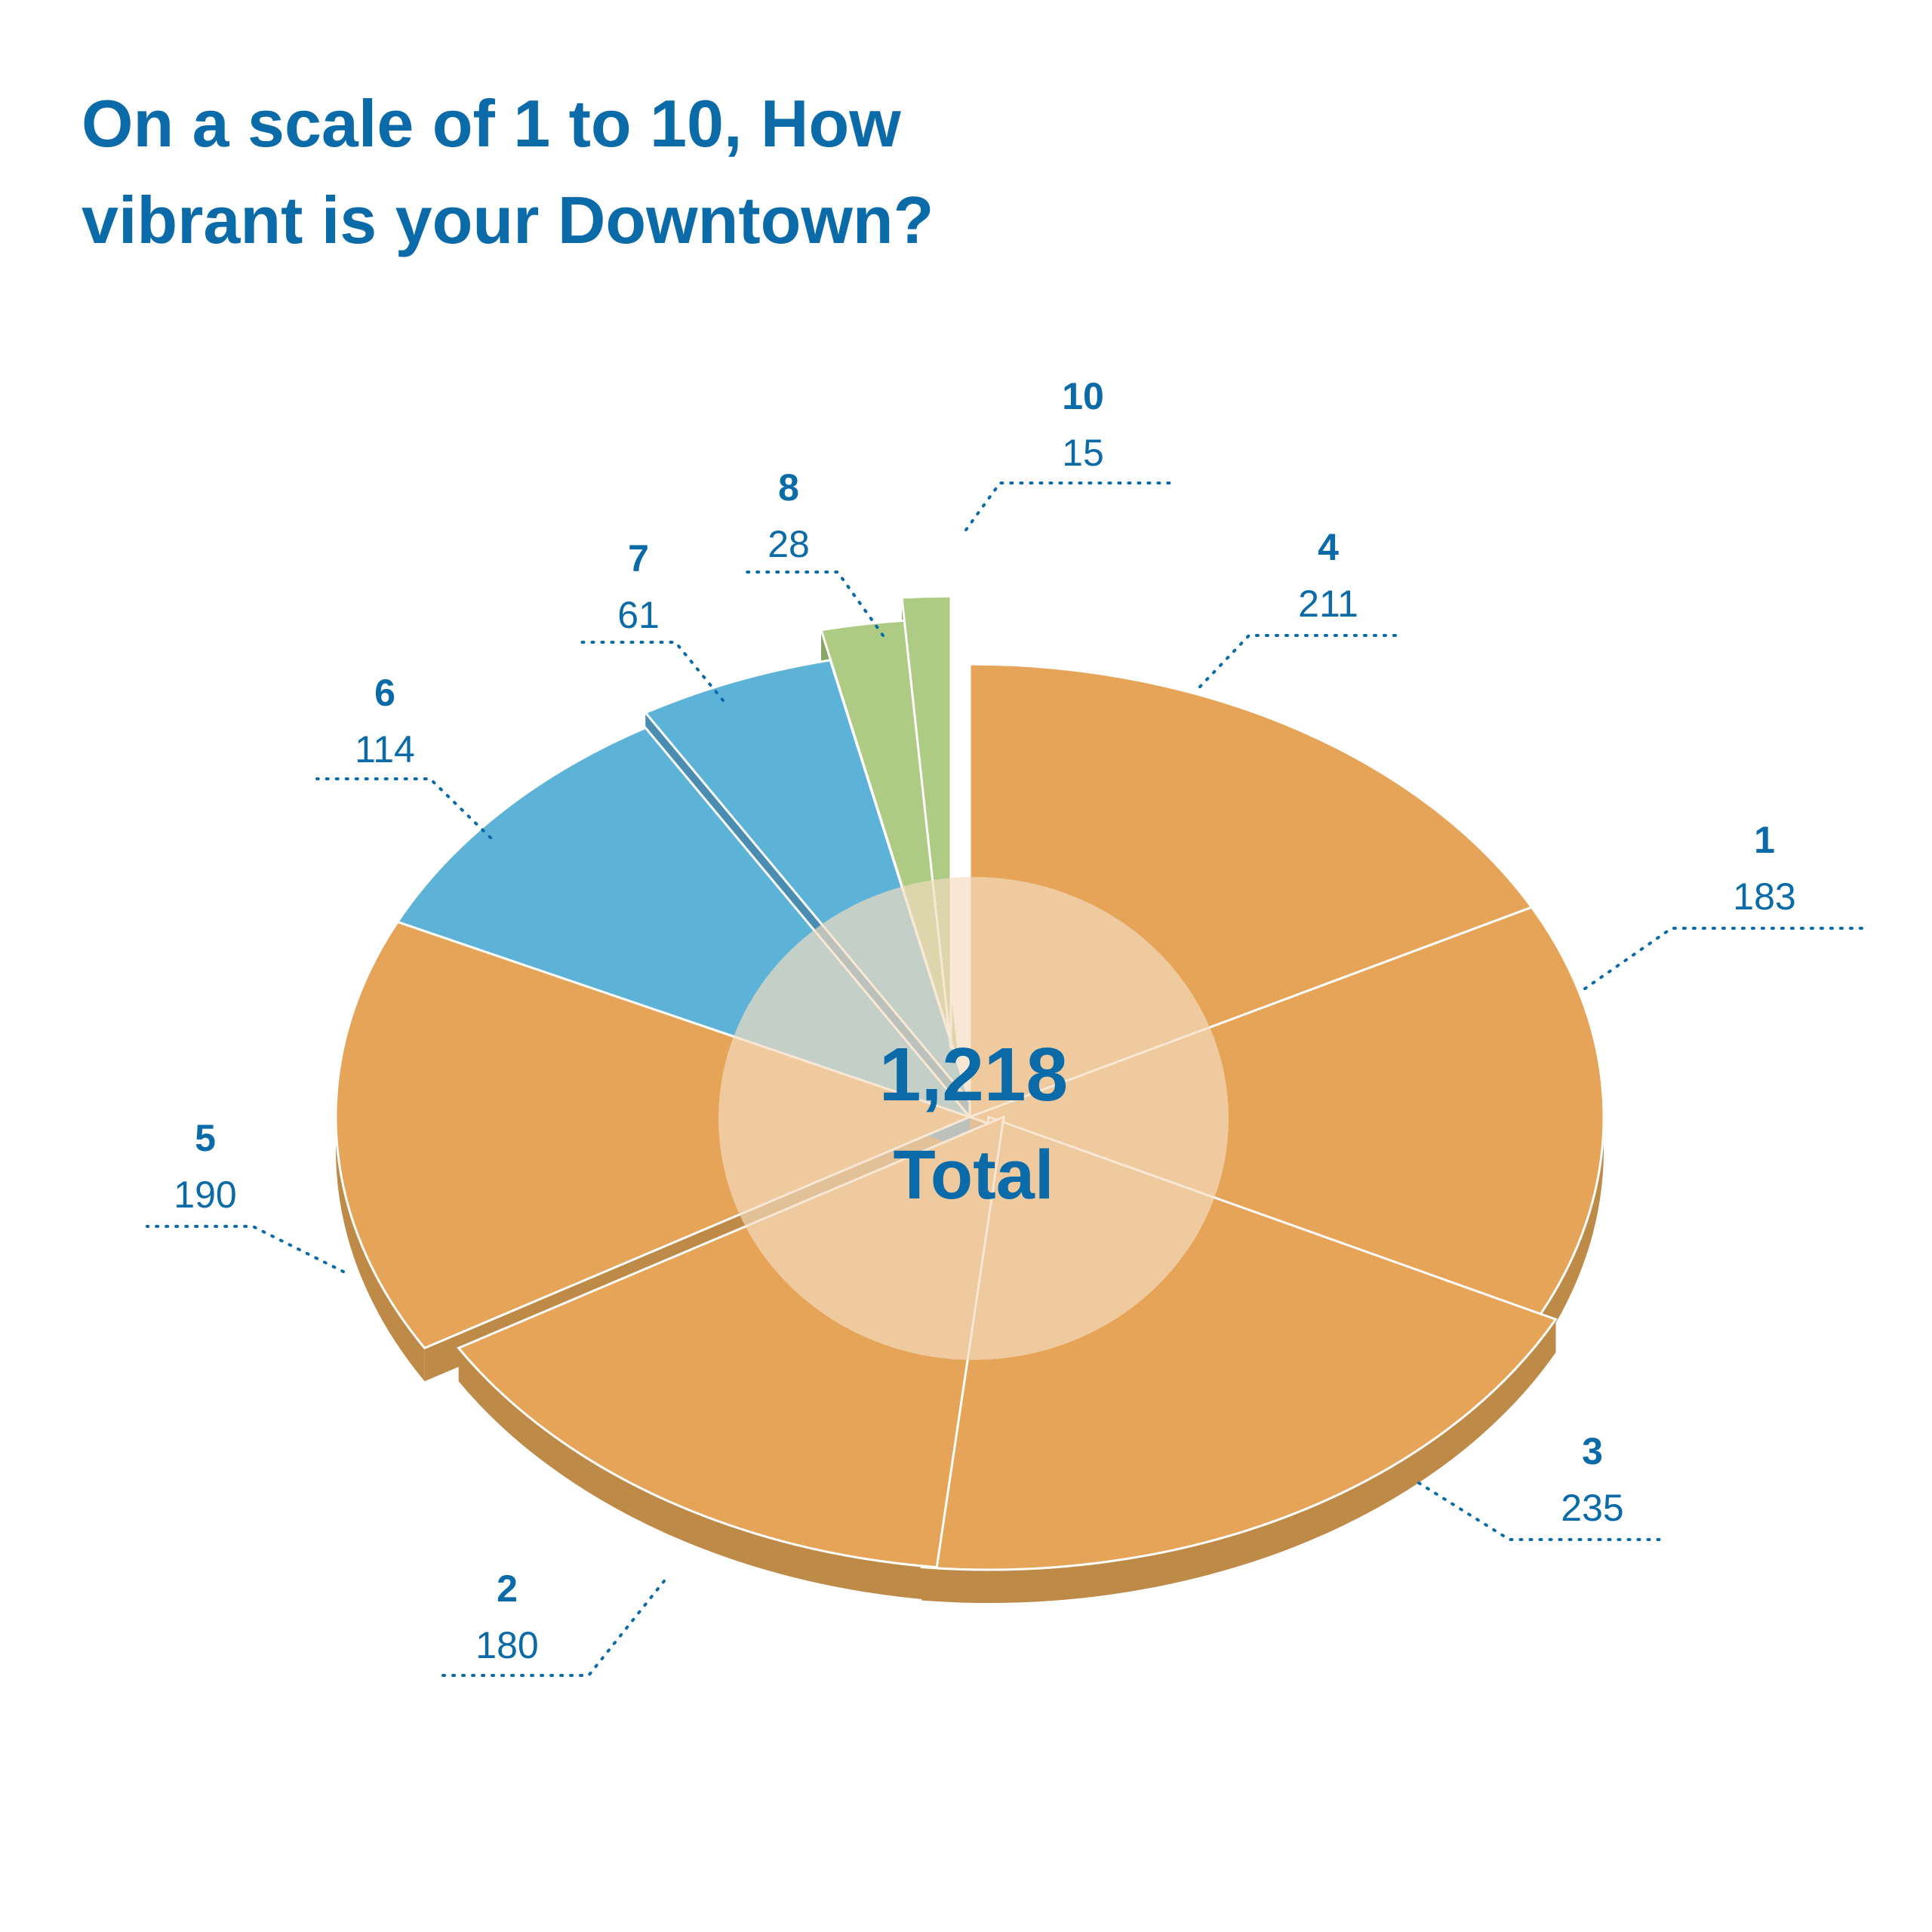 Image resolution: width=1932 pixels, height=1932 pixels. What do you see at coordinates (1539, 1511) in the screenshot?
I see `slice-3-leader-line` at bounding box center [1539, 1511].